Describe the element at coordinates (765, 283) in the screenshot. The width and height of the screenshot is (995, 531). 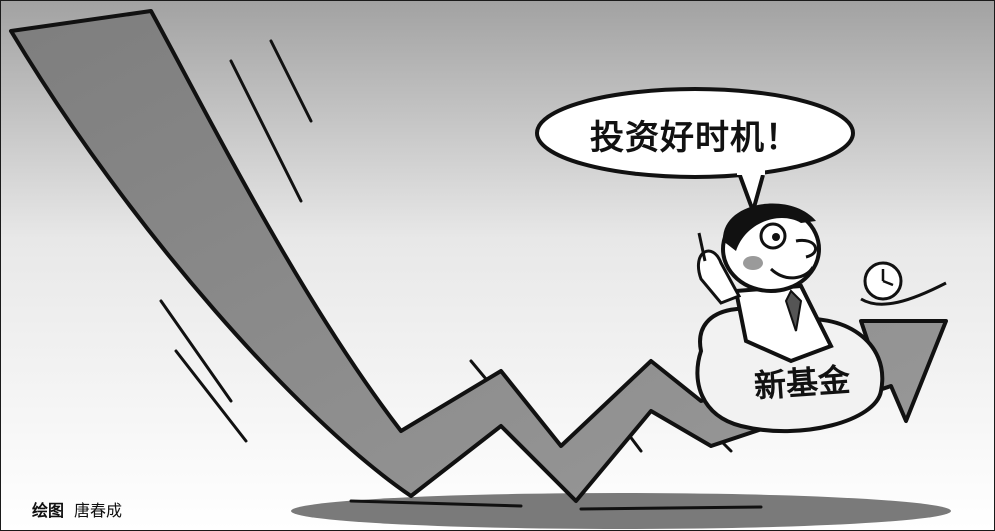
I see `investor-character` at that location.